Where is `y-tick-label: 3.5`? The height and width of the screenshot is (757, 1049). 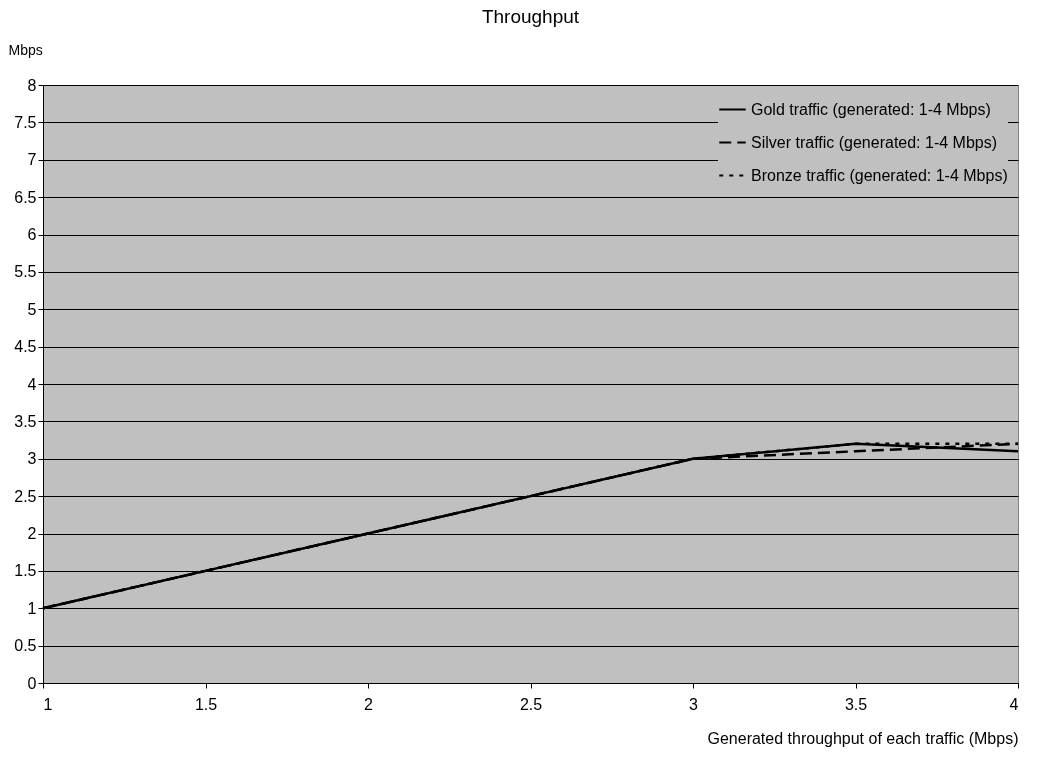 y-tick-label: 3.5 is located at coordinates (25, 421).